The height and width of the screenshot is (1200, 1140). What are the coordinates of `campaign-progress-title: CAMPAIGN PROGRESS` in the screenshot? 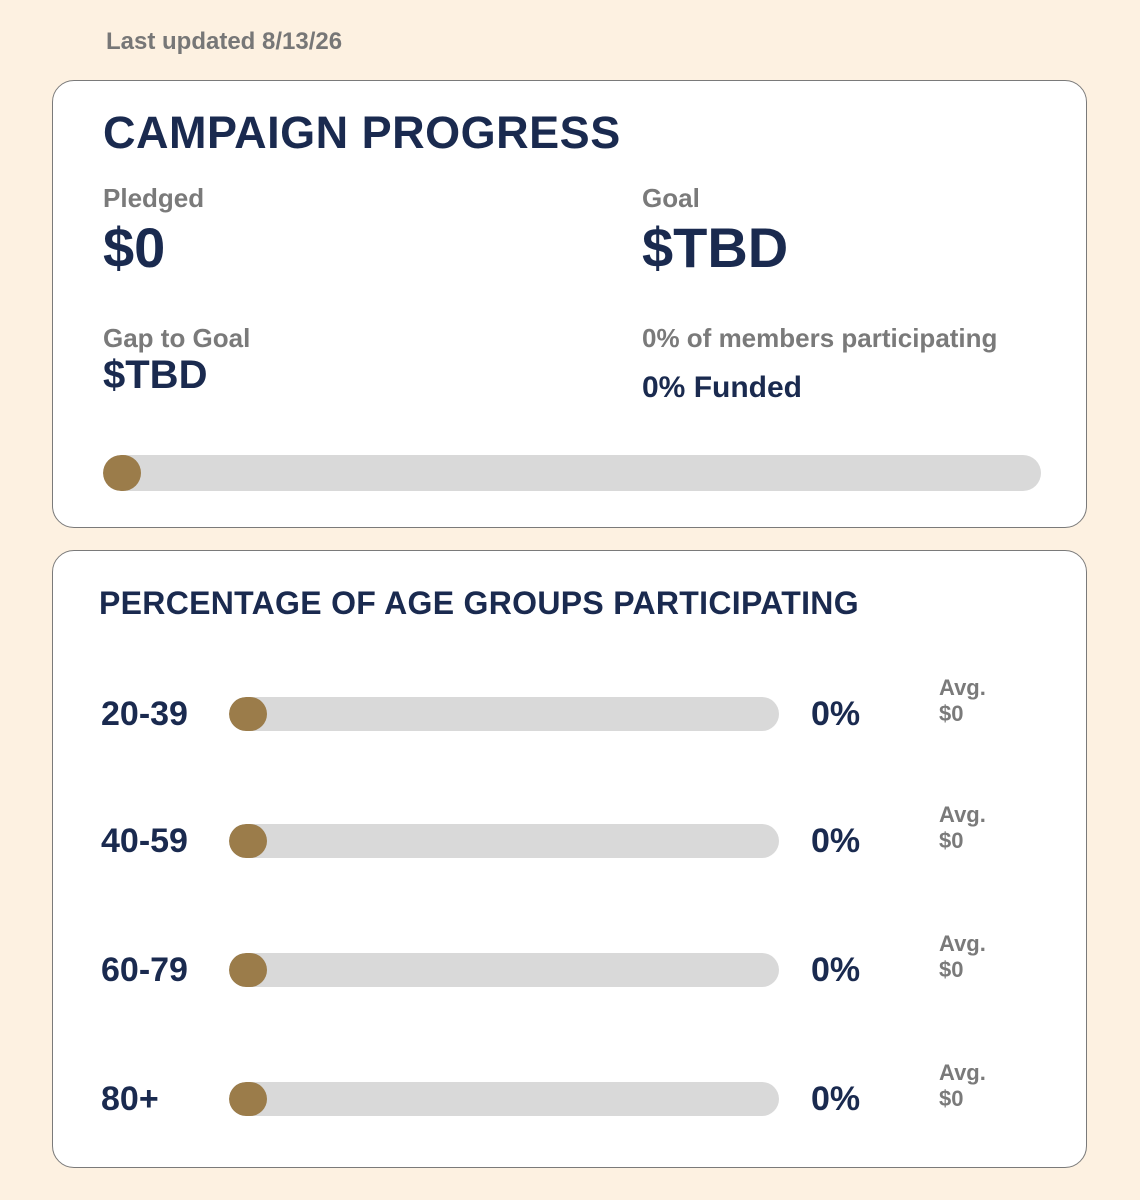 It's located at (362, 132).